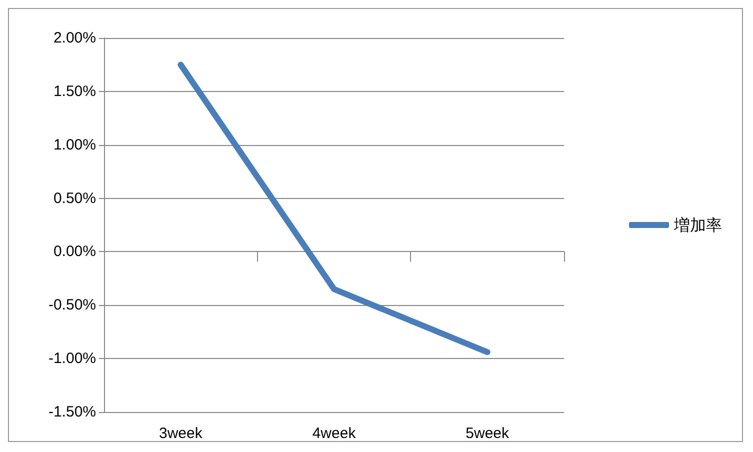 This screenshot has height=452, width=753. Describe the element at coordinates (74, 38) in the screenshot. I see `y-tick-label: 2.00%` at that location.